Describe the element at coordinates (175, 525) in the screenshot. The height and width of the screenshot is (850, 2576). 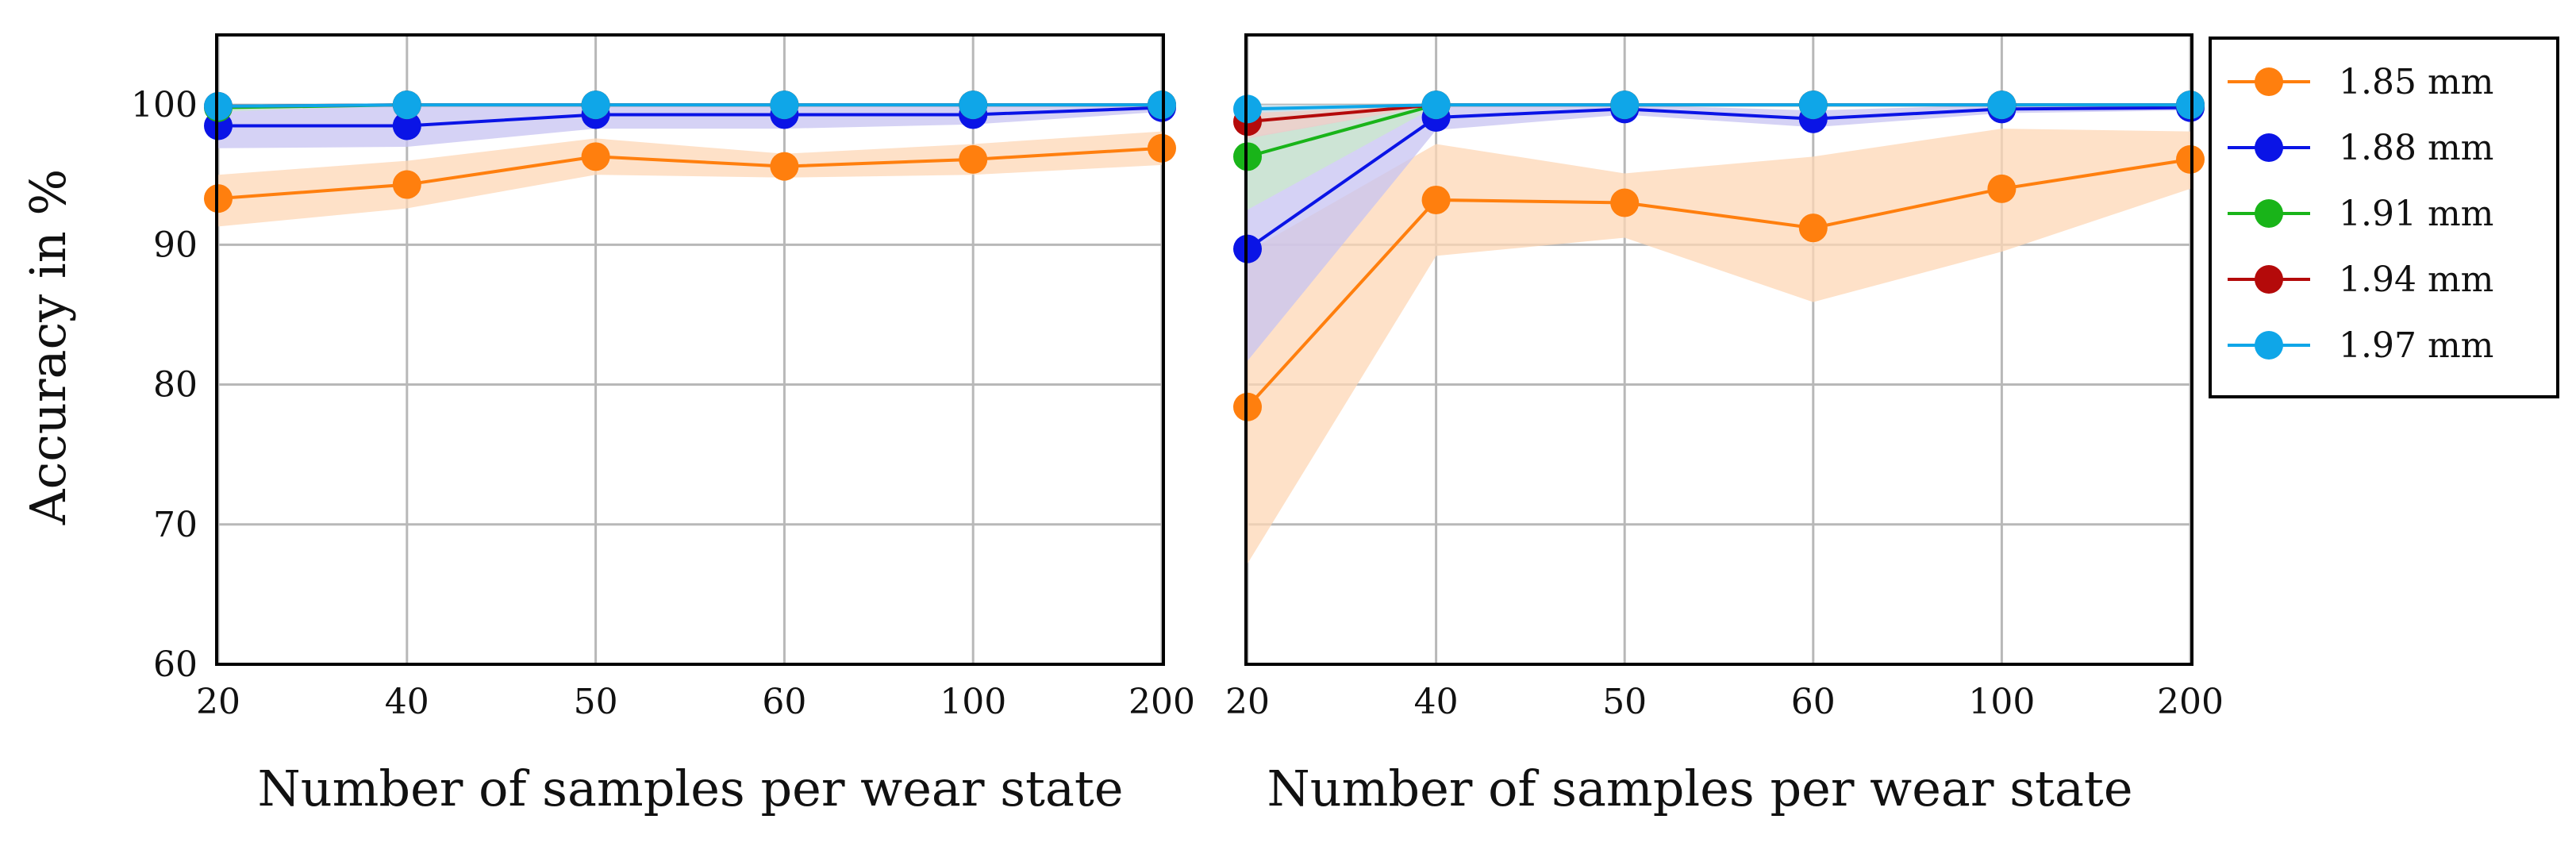
I see `y-tick-label: 70` at that location.